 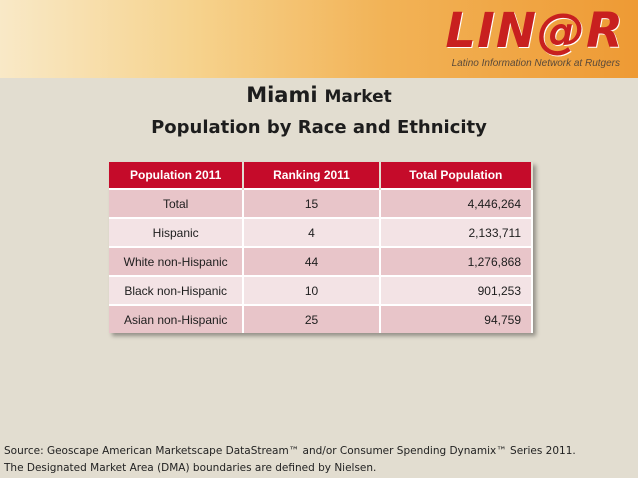 What do you see at coordinates (312, 290) in the screenshot?
I see `row-ranking: 10` at bounding box center [312, 290].